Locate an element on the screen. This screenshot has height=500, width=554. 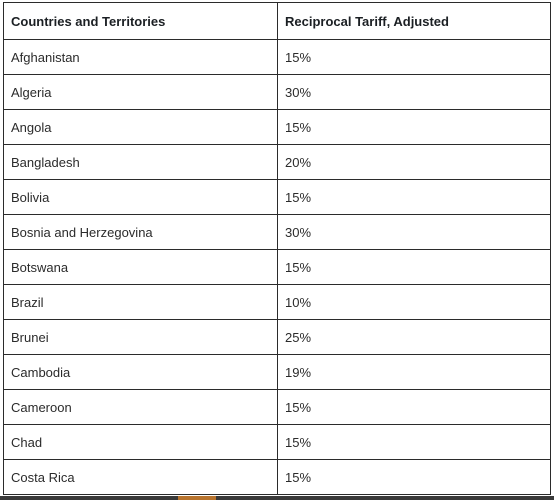
country-cell: Cambodia is located at coordinates (140, 372).